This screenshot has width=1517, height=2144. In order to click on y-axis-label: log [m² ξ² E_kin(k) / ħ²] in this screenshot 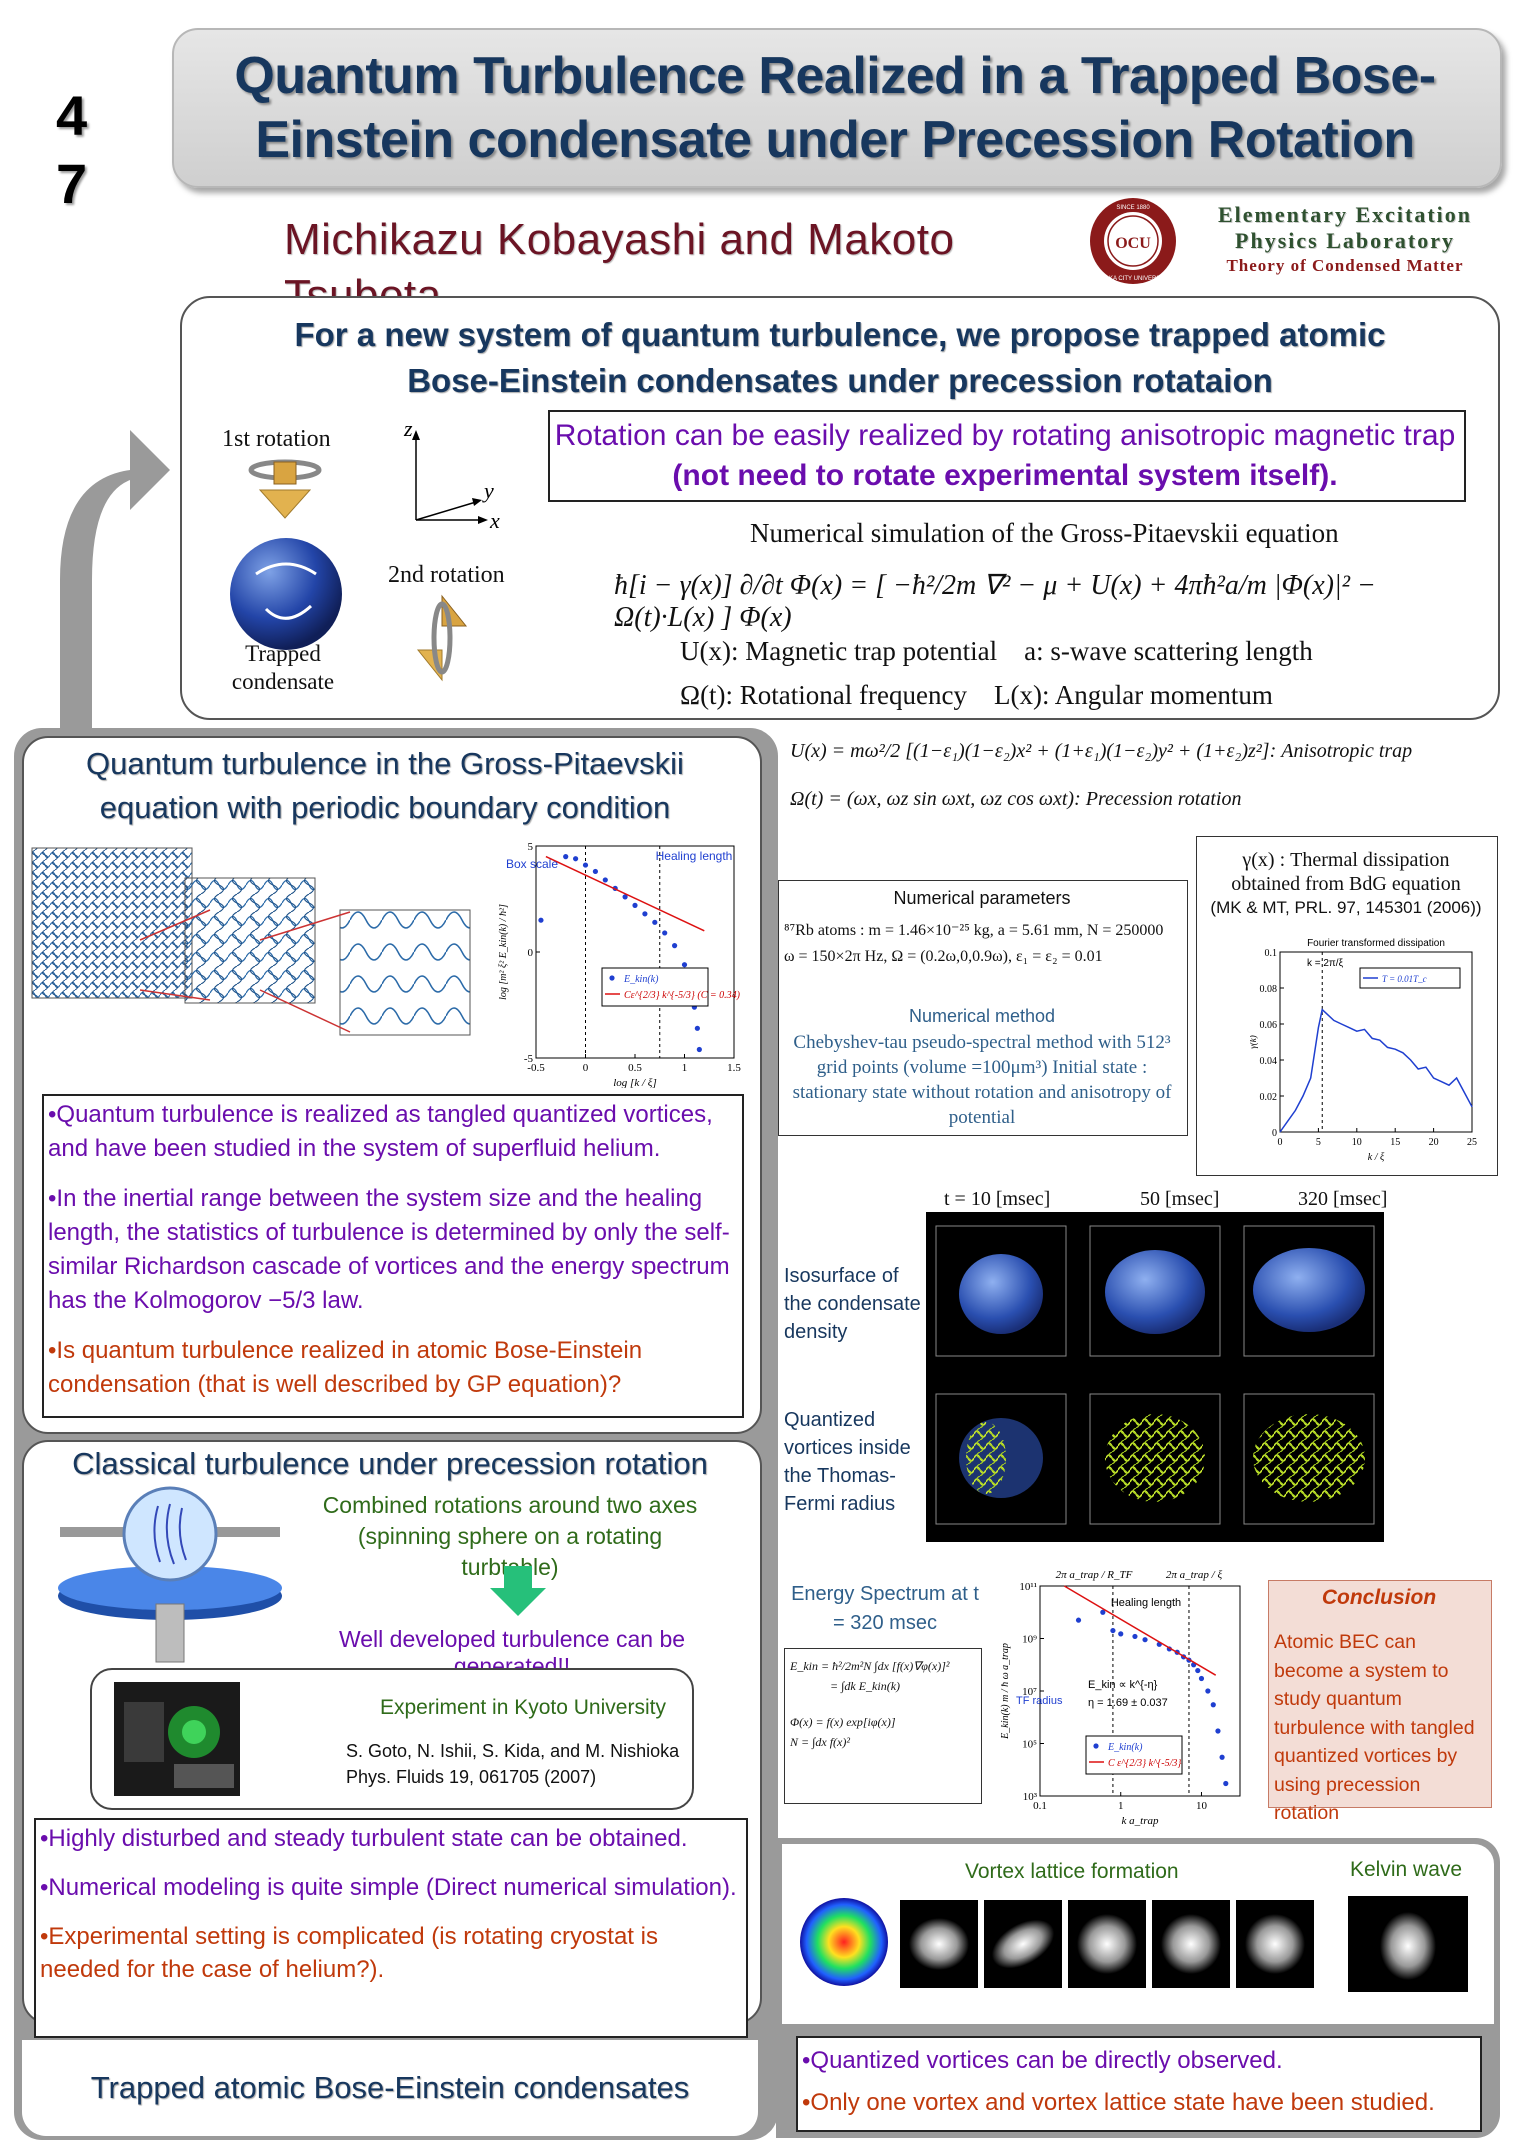, I will do `click(503, 952)`.